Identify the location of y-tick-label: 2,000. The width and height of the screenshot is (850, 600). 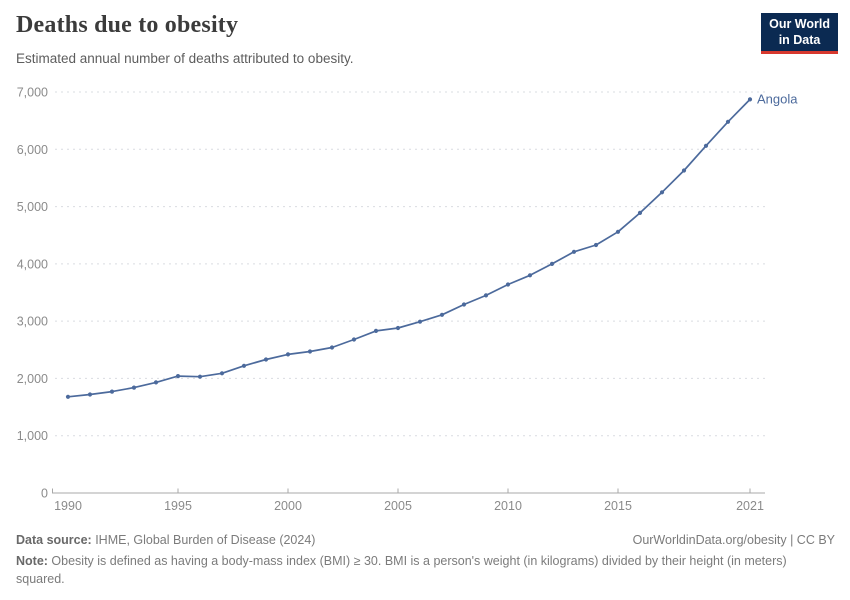
(32, 379).